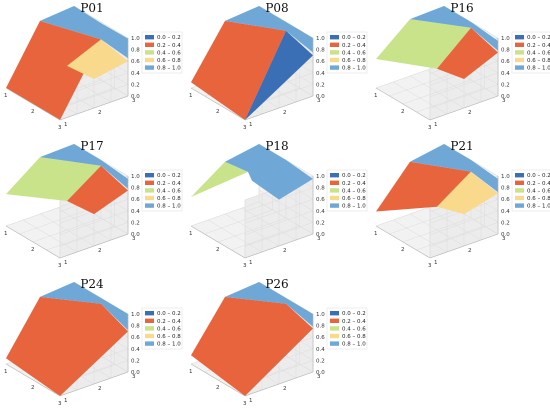  Describe the element at coordinates (464, 246) in the screenshot. I see `y-axis-line` at that location.